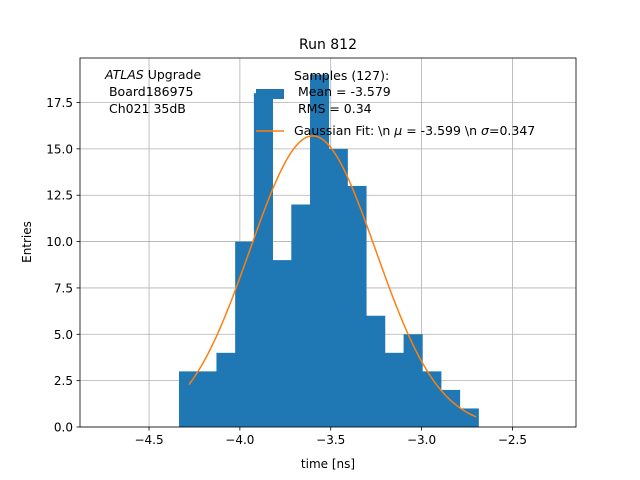 The height and width of the screenshot is (480, 640). I want to click on legend-fit-prefix: Gaussian Fit: \n, so click(344, 130).